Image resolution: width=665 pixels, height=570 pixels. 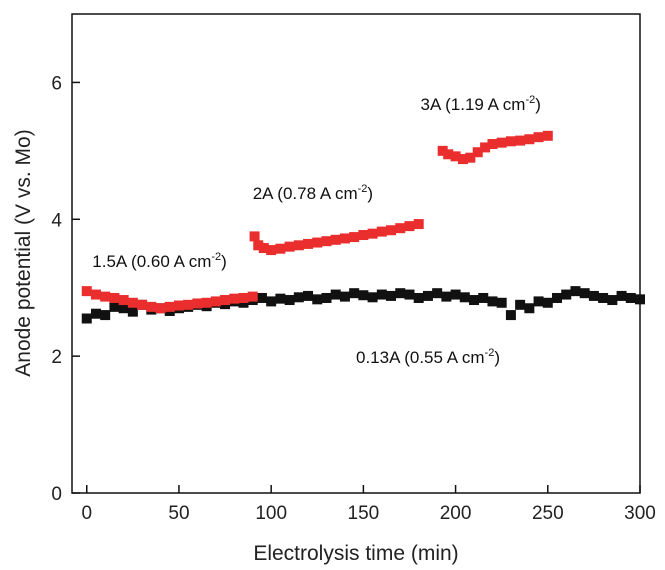 What do you see at coordinates (364, 513) in the screenshot?
I see `x-tick-label: 150` at bounding box center [364, 513].